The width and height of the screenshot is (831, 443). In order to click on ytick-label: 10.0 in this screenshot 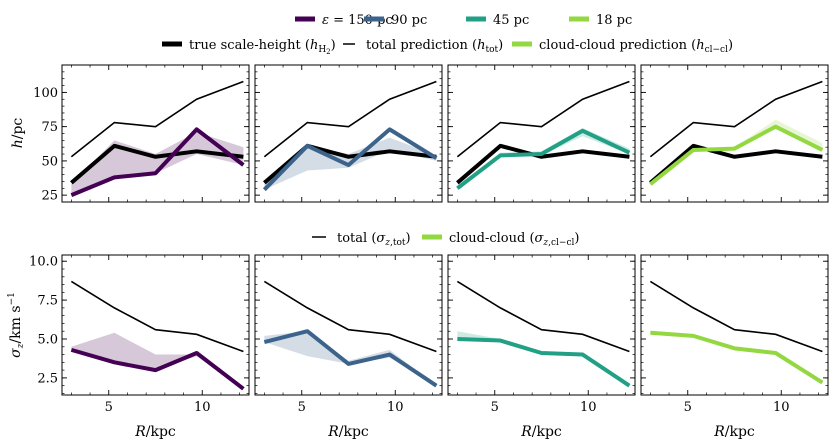, I will do `click(43, 262)`.